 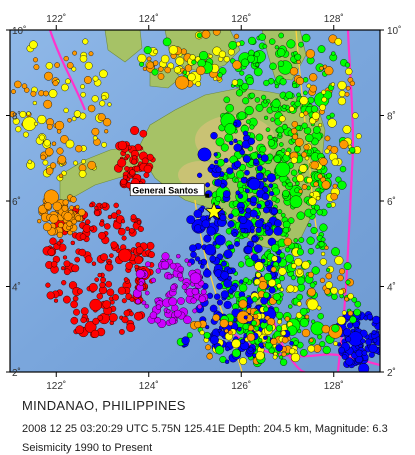 What do you see at coordinates (56, 386) in the screenshot?
I see `lon-label-bottom: 122˚` at bounding box center [56, 386].